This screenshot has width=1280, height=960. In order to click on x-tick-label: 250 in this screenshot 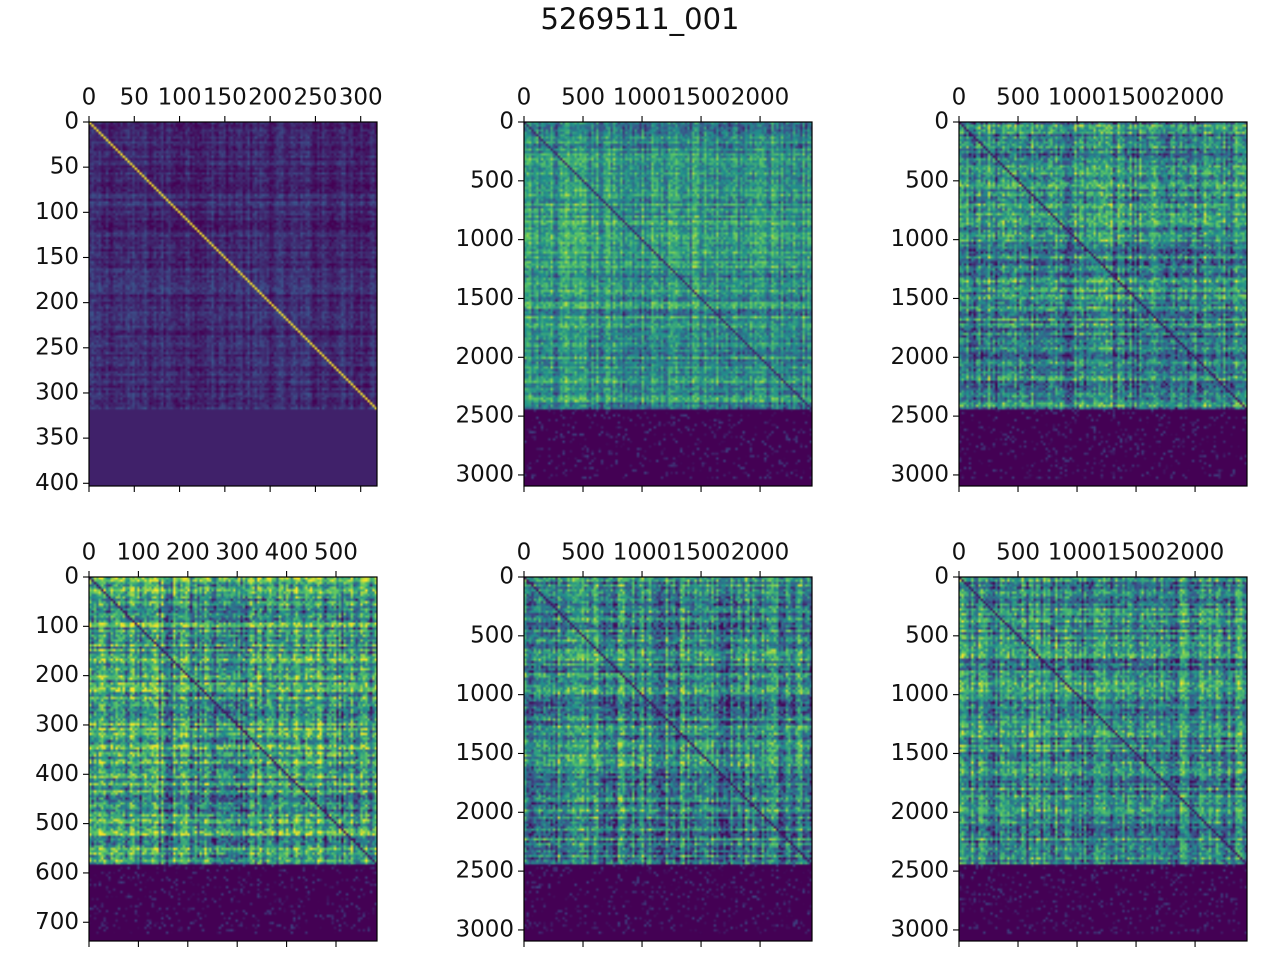, I will do `click(315, 98)`.